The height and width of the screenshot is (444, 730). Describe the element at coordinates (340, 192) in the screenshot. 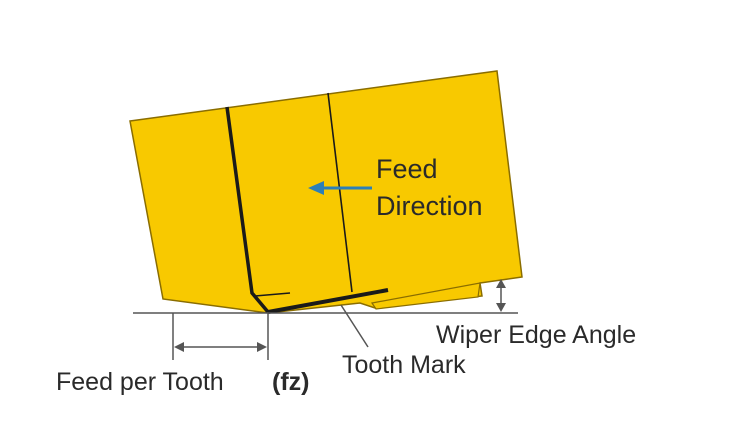

I see `insert-division-line` at that location.